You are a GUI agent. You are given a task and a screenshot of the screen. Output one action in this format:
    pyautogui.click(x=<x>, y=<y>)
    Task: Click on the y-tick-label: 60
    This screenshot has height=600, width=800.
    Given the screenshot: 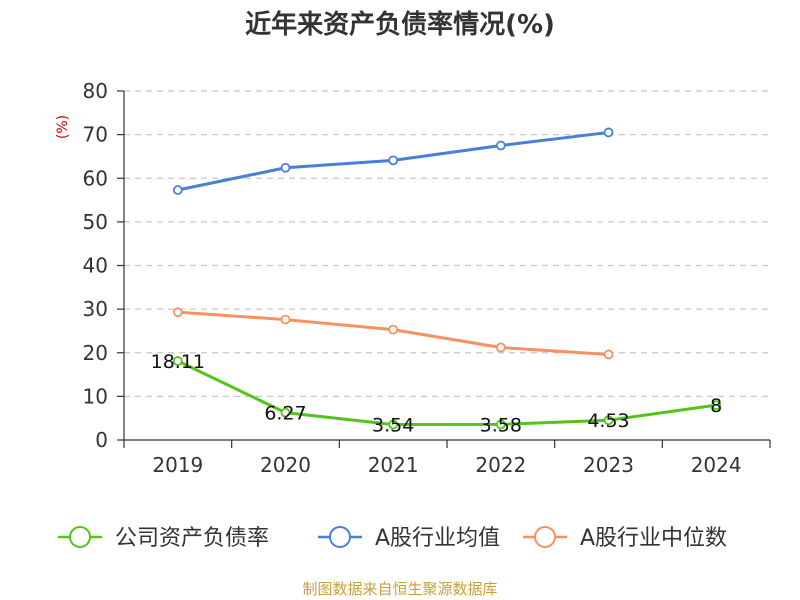 What is the action you would take?
    pyautogui.click(x=95, y=178)
    